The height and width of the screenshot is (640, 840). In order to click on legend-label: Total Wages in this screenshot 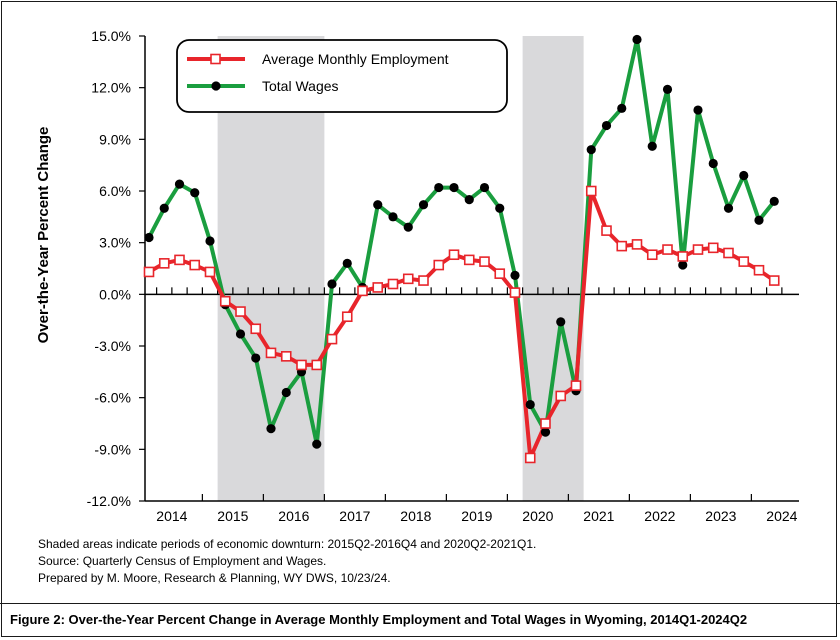, I will do `click(300, 86)`.